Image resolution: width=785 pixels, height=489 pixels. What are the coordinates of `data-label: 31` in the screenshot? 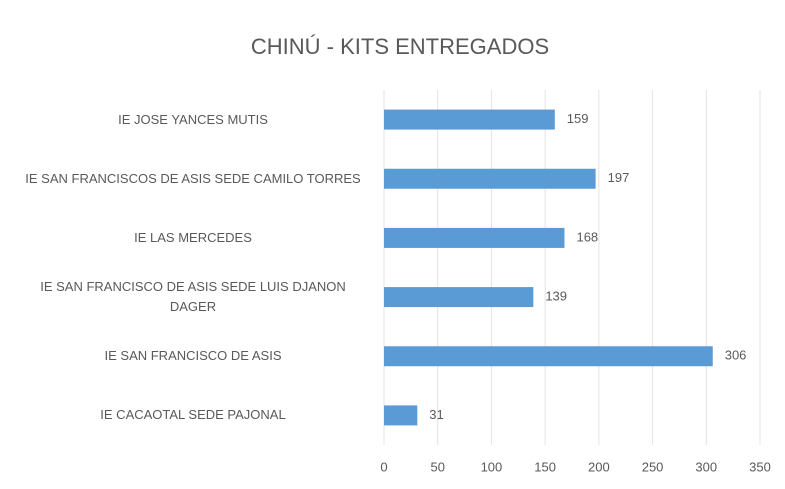 It's located at (436, 414).